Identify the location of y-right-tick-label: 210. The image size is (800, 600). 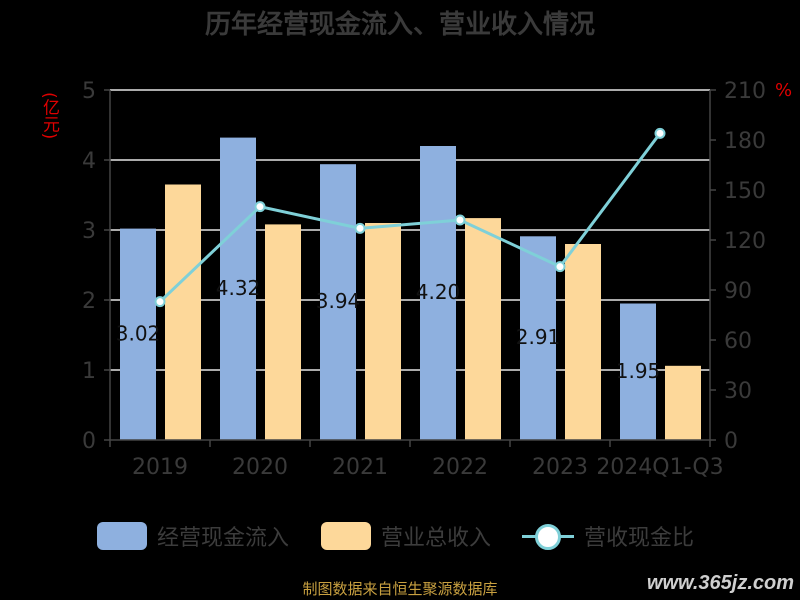
(745, 91).